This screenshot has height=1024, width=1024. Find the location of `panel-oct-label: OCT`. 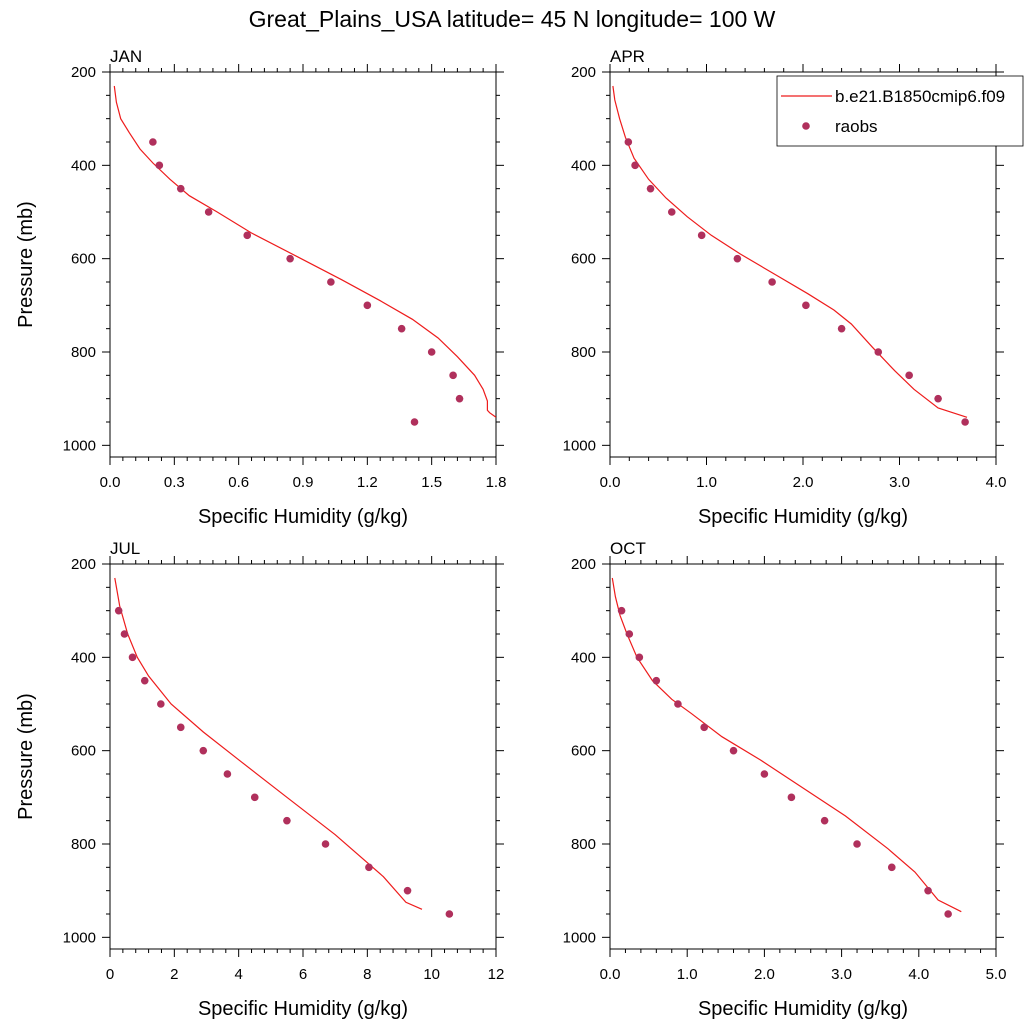

panel-oct-label: OCT is located at coordinates (628, 548).